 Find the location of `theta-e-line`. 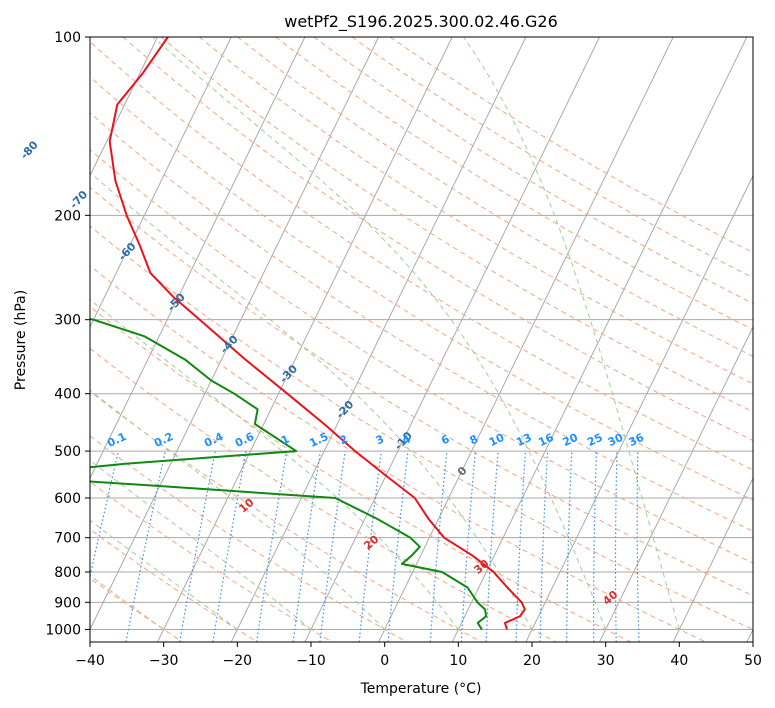

theta-e-line is located at coordinates (127, 602).